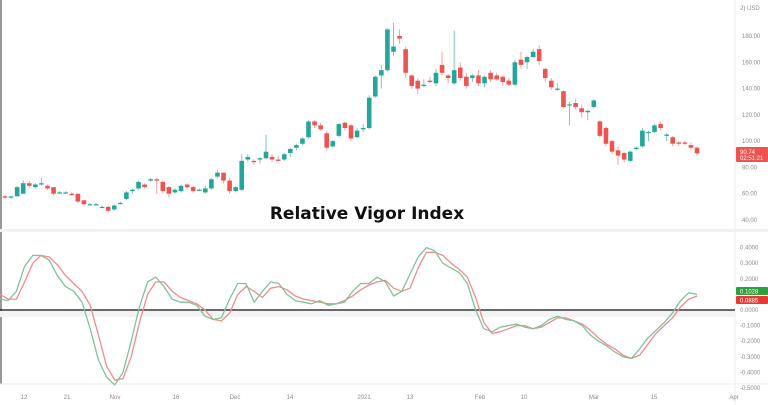 This screenshot has width=768, height=405. Describe the element at coordinates (384, 230) in the screenshot. I see `pane-separator` at that location.